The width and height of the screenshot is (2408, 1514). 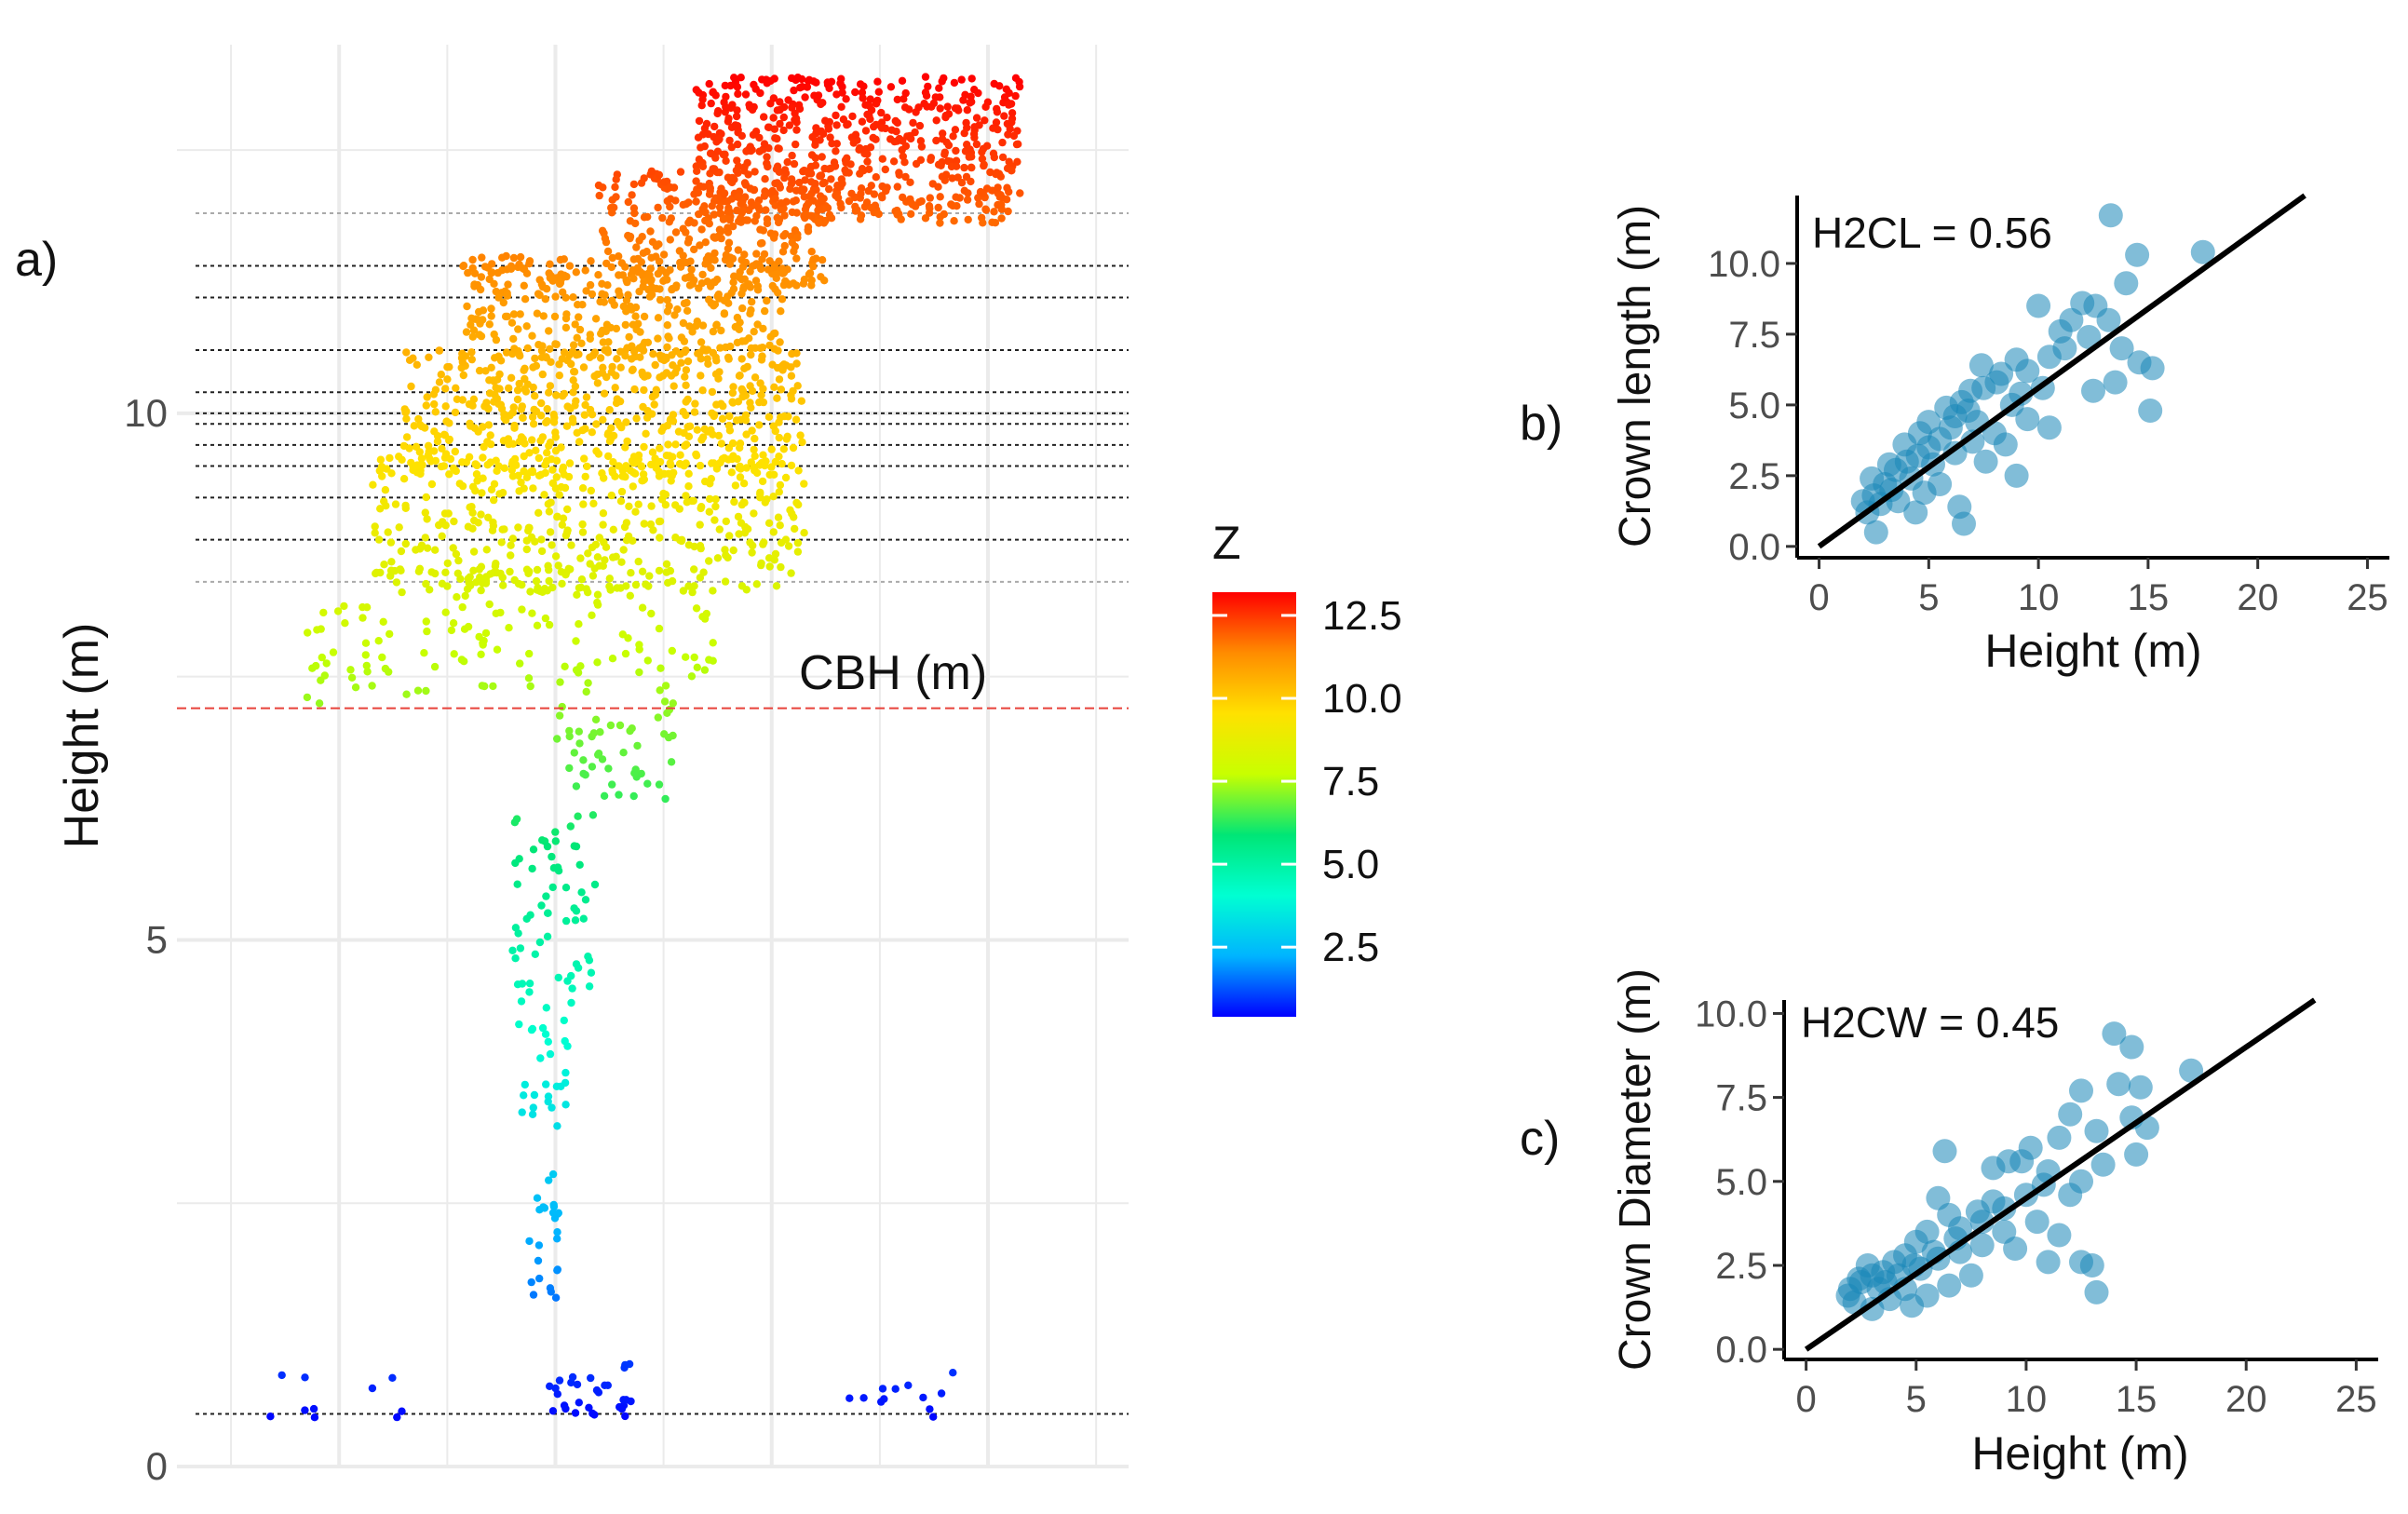 What do you see at coordinates (1254, 804) in the screenshot?
I see `colorbar-bar` at bounding box center [1254, 804].